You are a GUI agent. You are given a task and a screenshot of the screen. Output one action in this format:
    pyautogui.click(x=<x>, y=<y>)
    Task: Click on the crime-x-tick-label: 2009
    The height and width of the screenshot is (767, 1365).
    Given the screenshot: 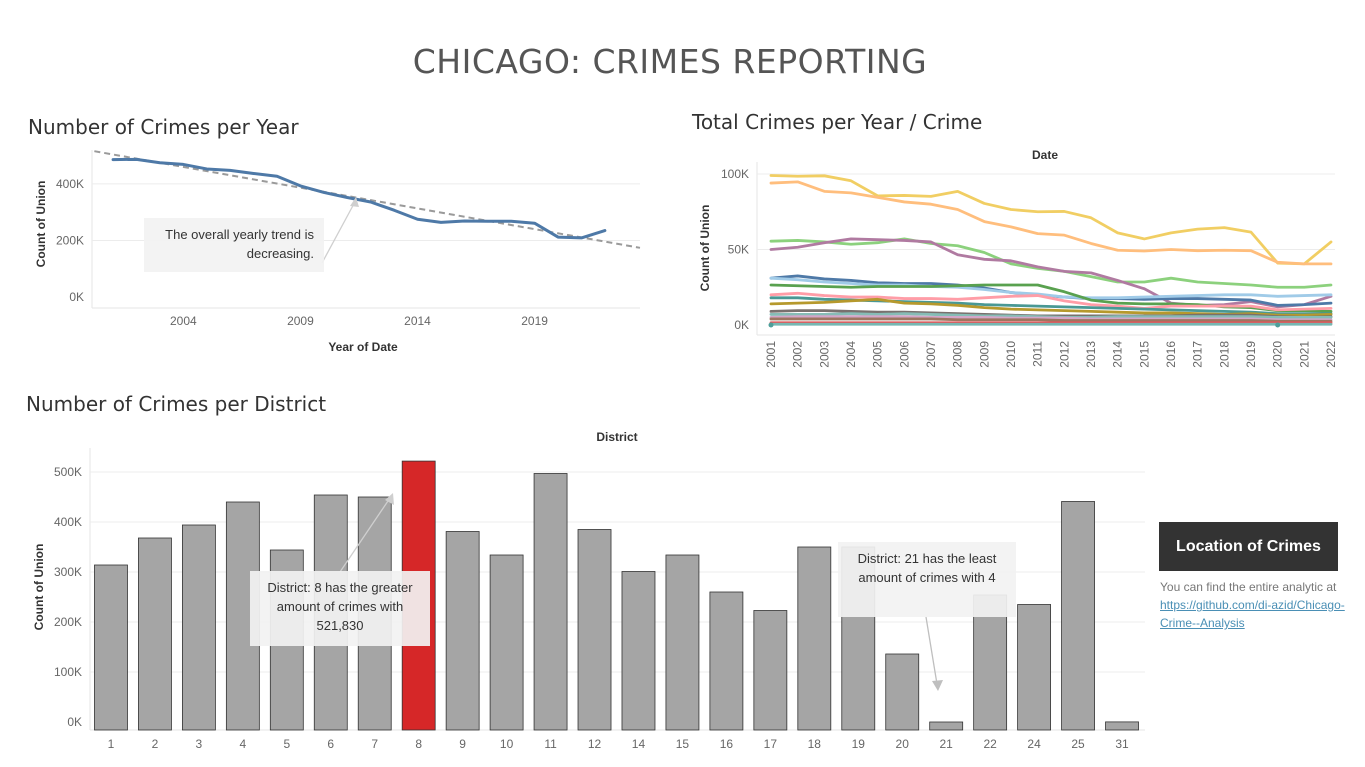 What is the action you would take?
    pyautogui.click(x=984, y=354)
    